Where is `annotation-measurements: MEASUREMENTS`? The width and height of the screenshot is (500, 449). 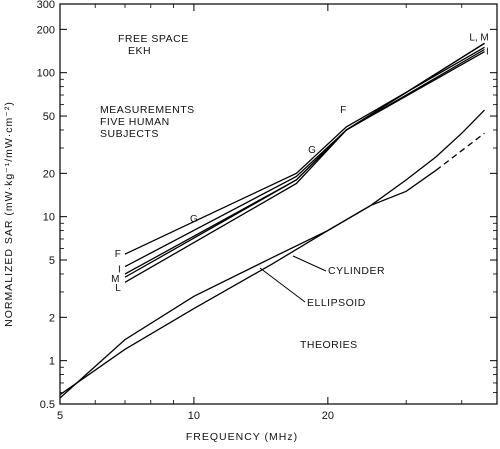
annotation-measurements: MEASUREMENTS is located at coordinates (147, 110).